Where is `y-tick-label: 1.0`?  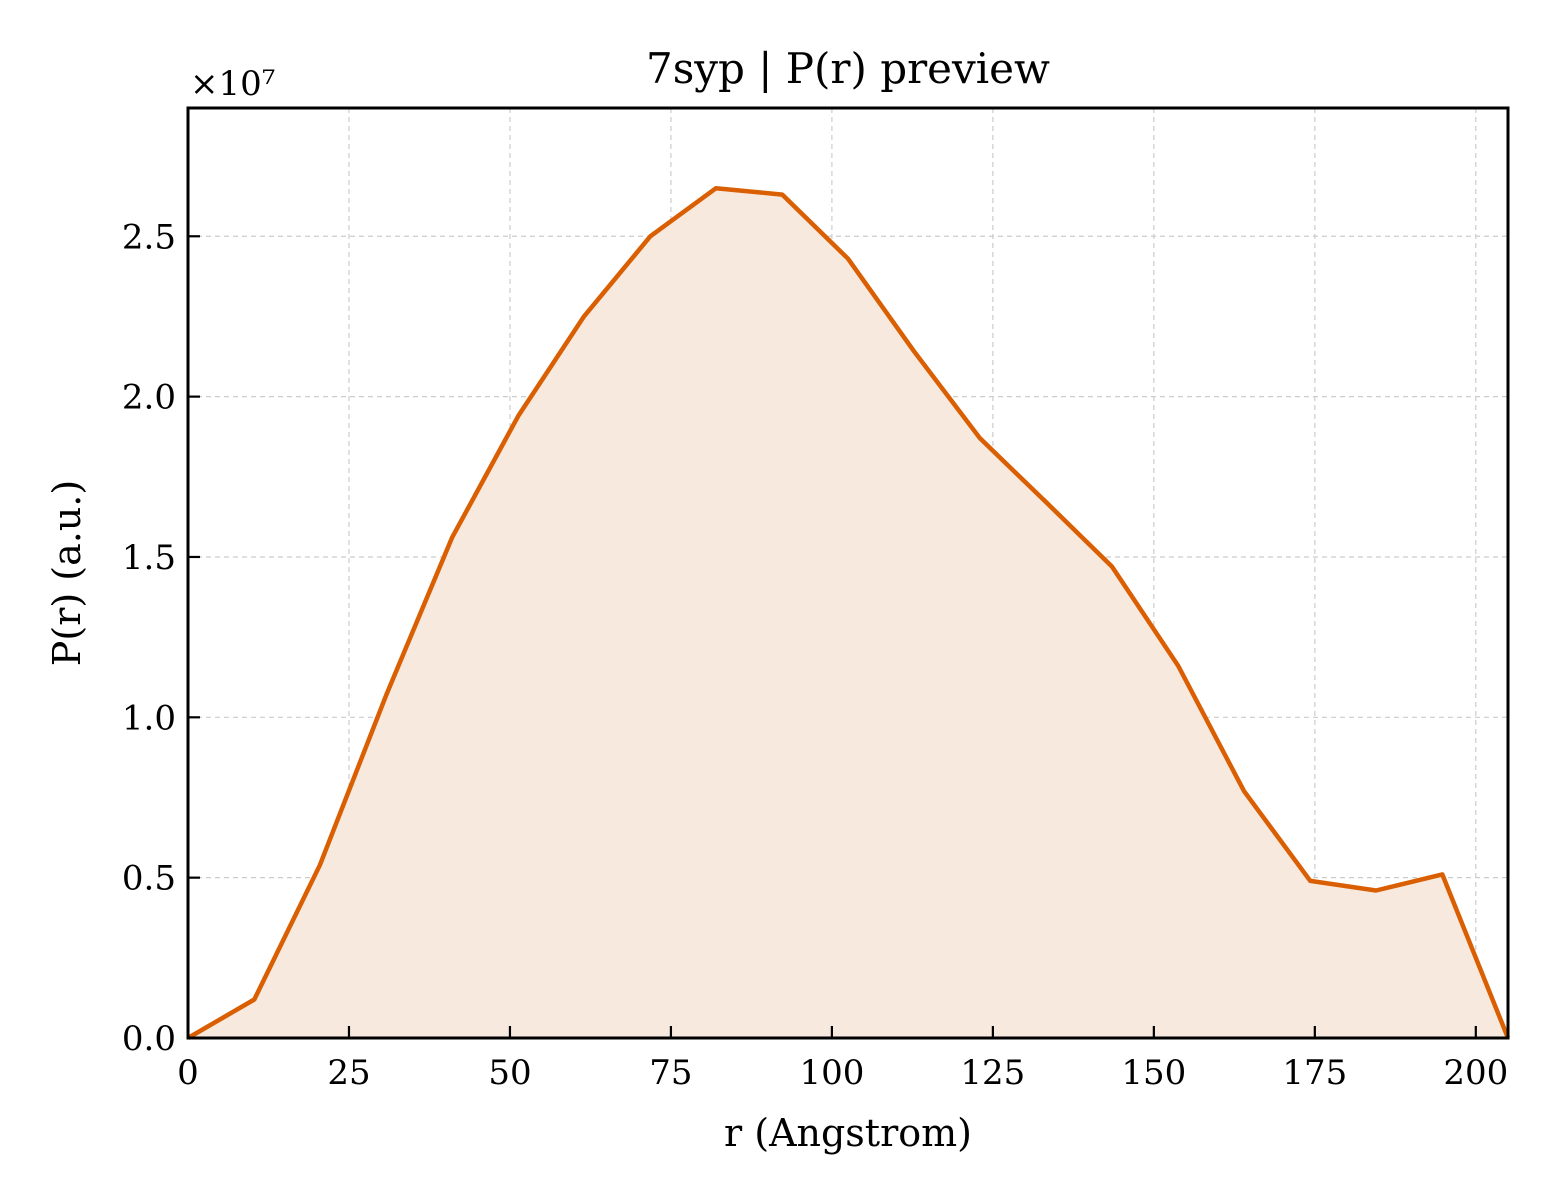 y-tick-label: 1.0 is located at coordinates (149, 718).